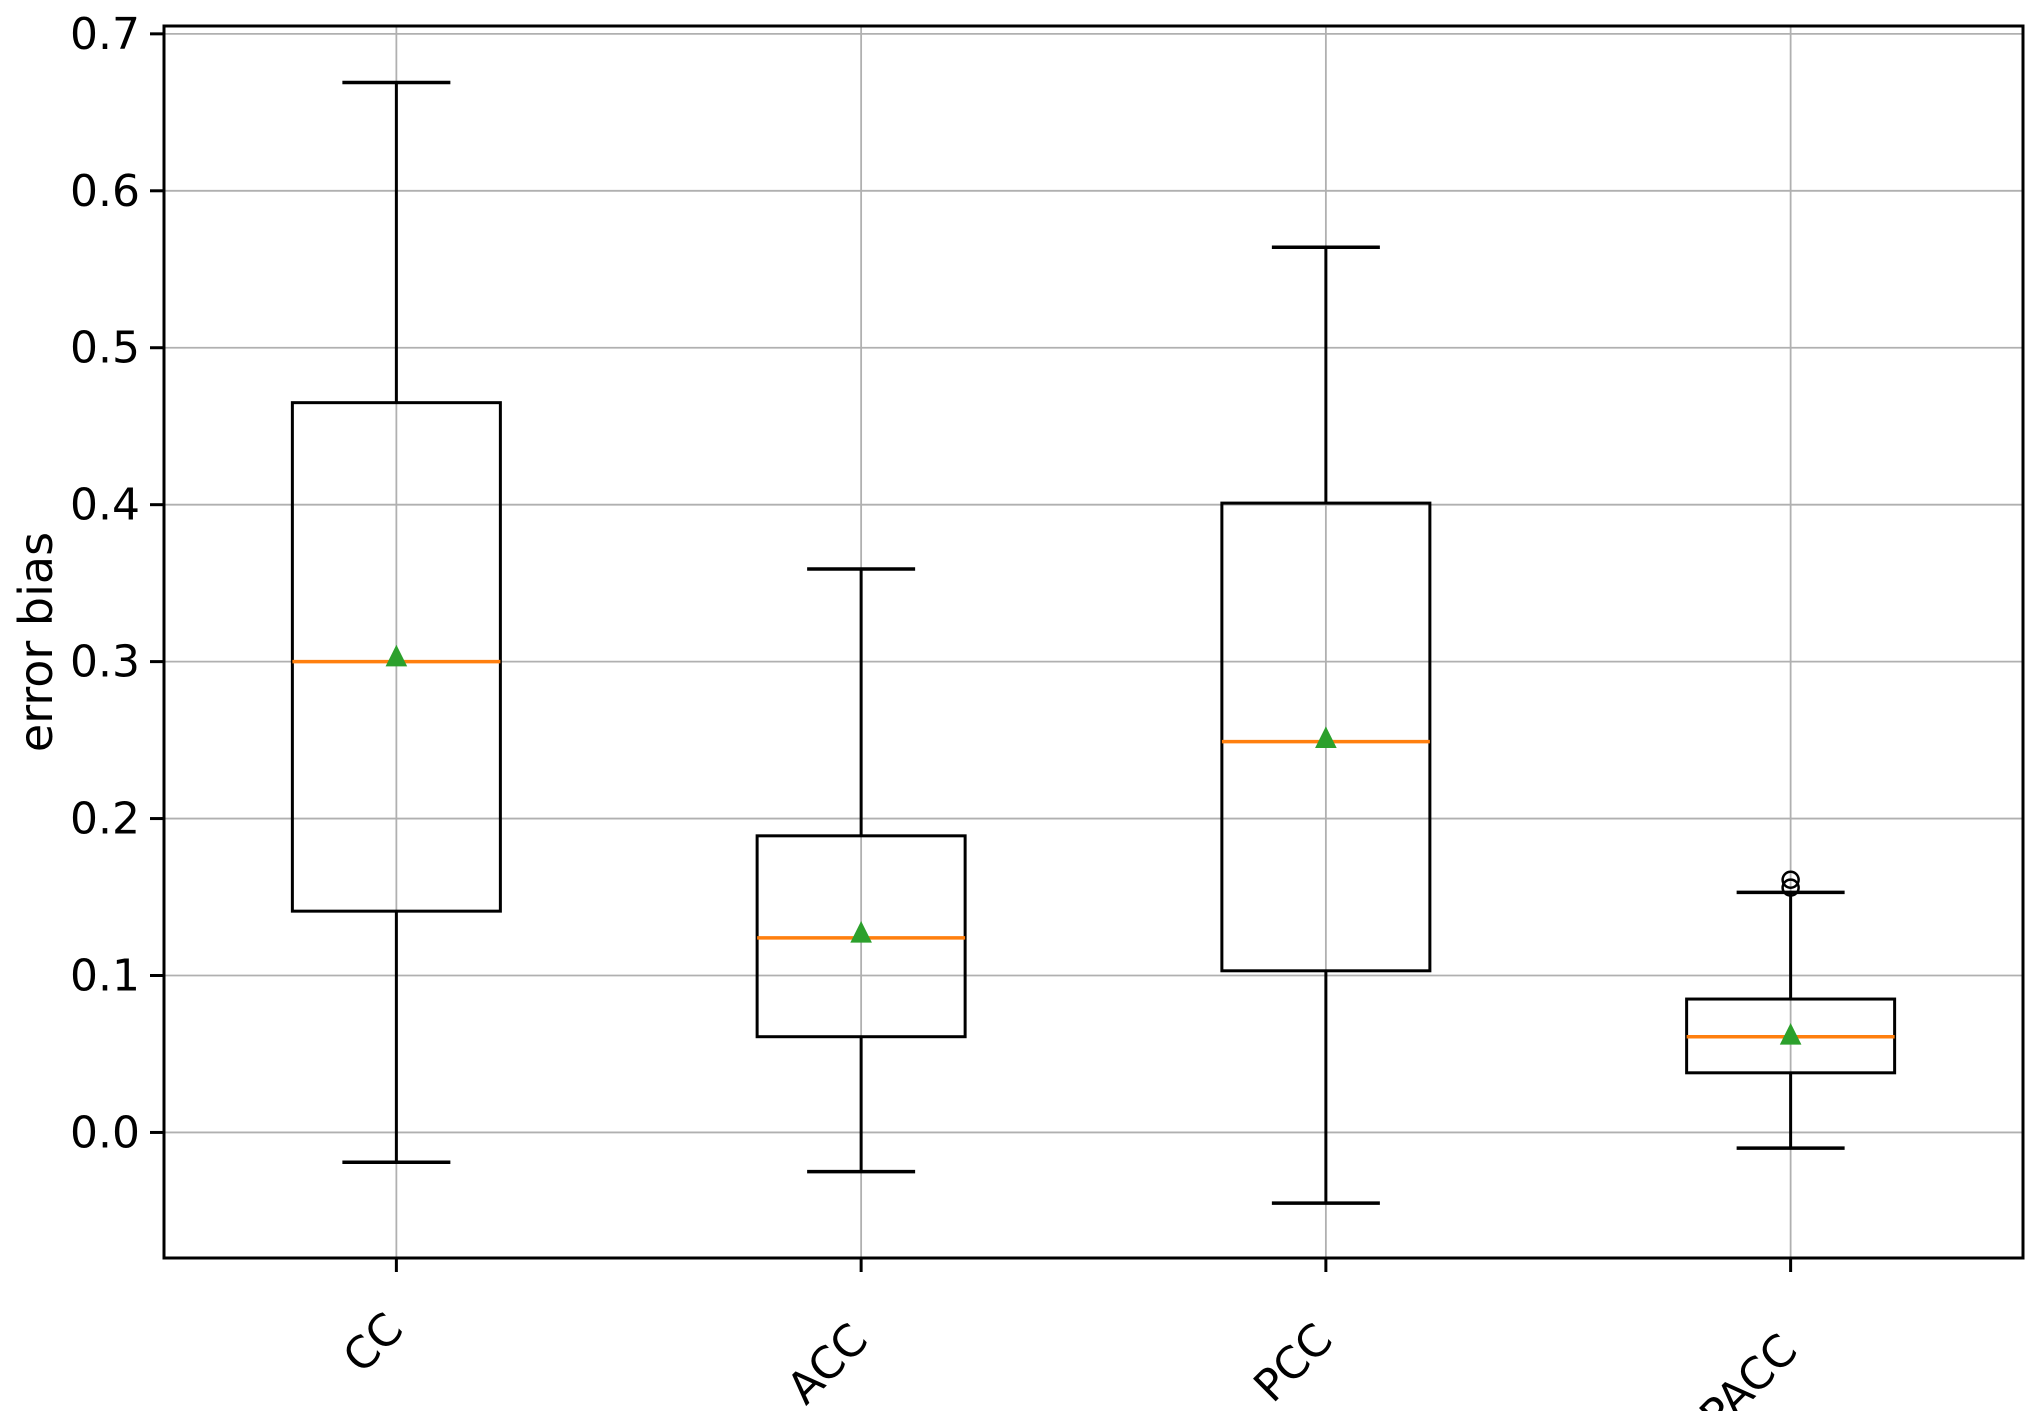 The height and width of the screenshot is (1411, 2044). What do you see at coordinates (1791, 1010) in the screenshot?
I see `box-group-pacc` at bounding box center [1791, 1010].